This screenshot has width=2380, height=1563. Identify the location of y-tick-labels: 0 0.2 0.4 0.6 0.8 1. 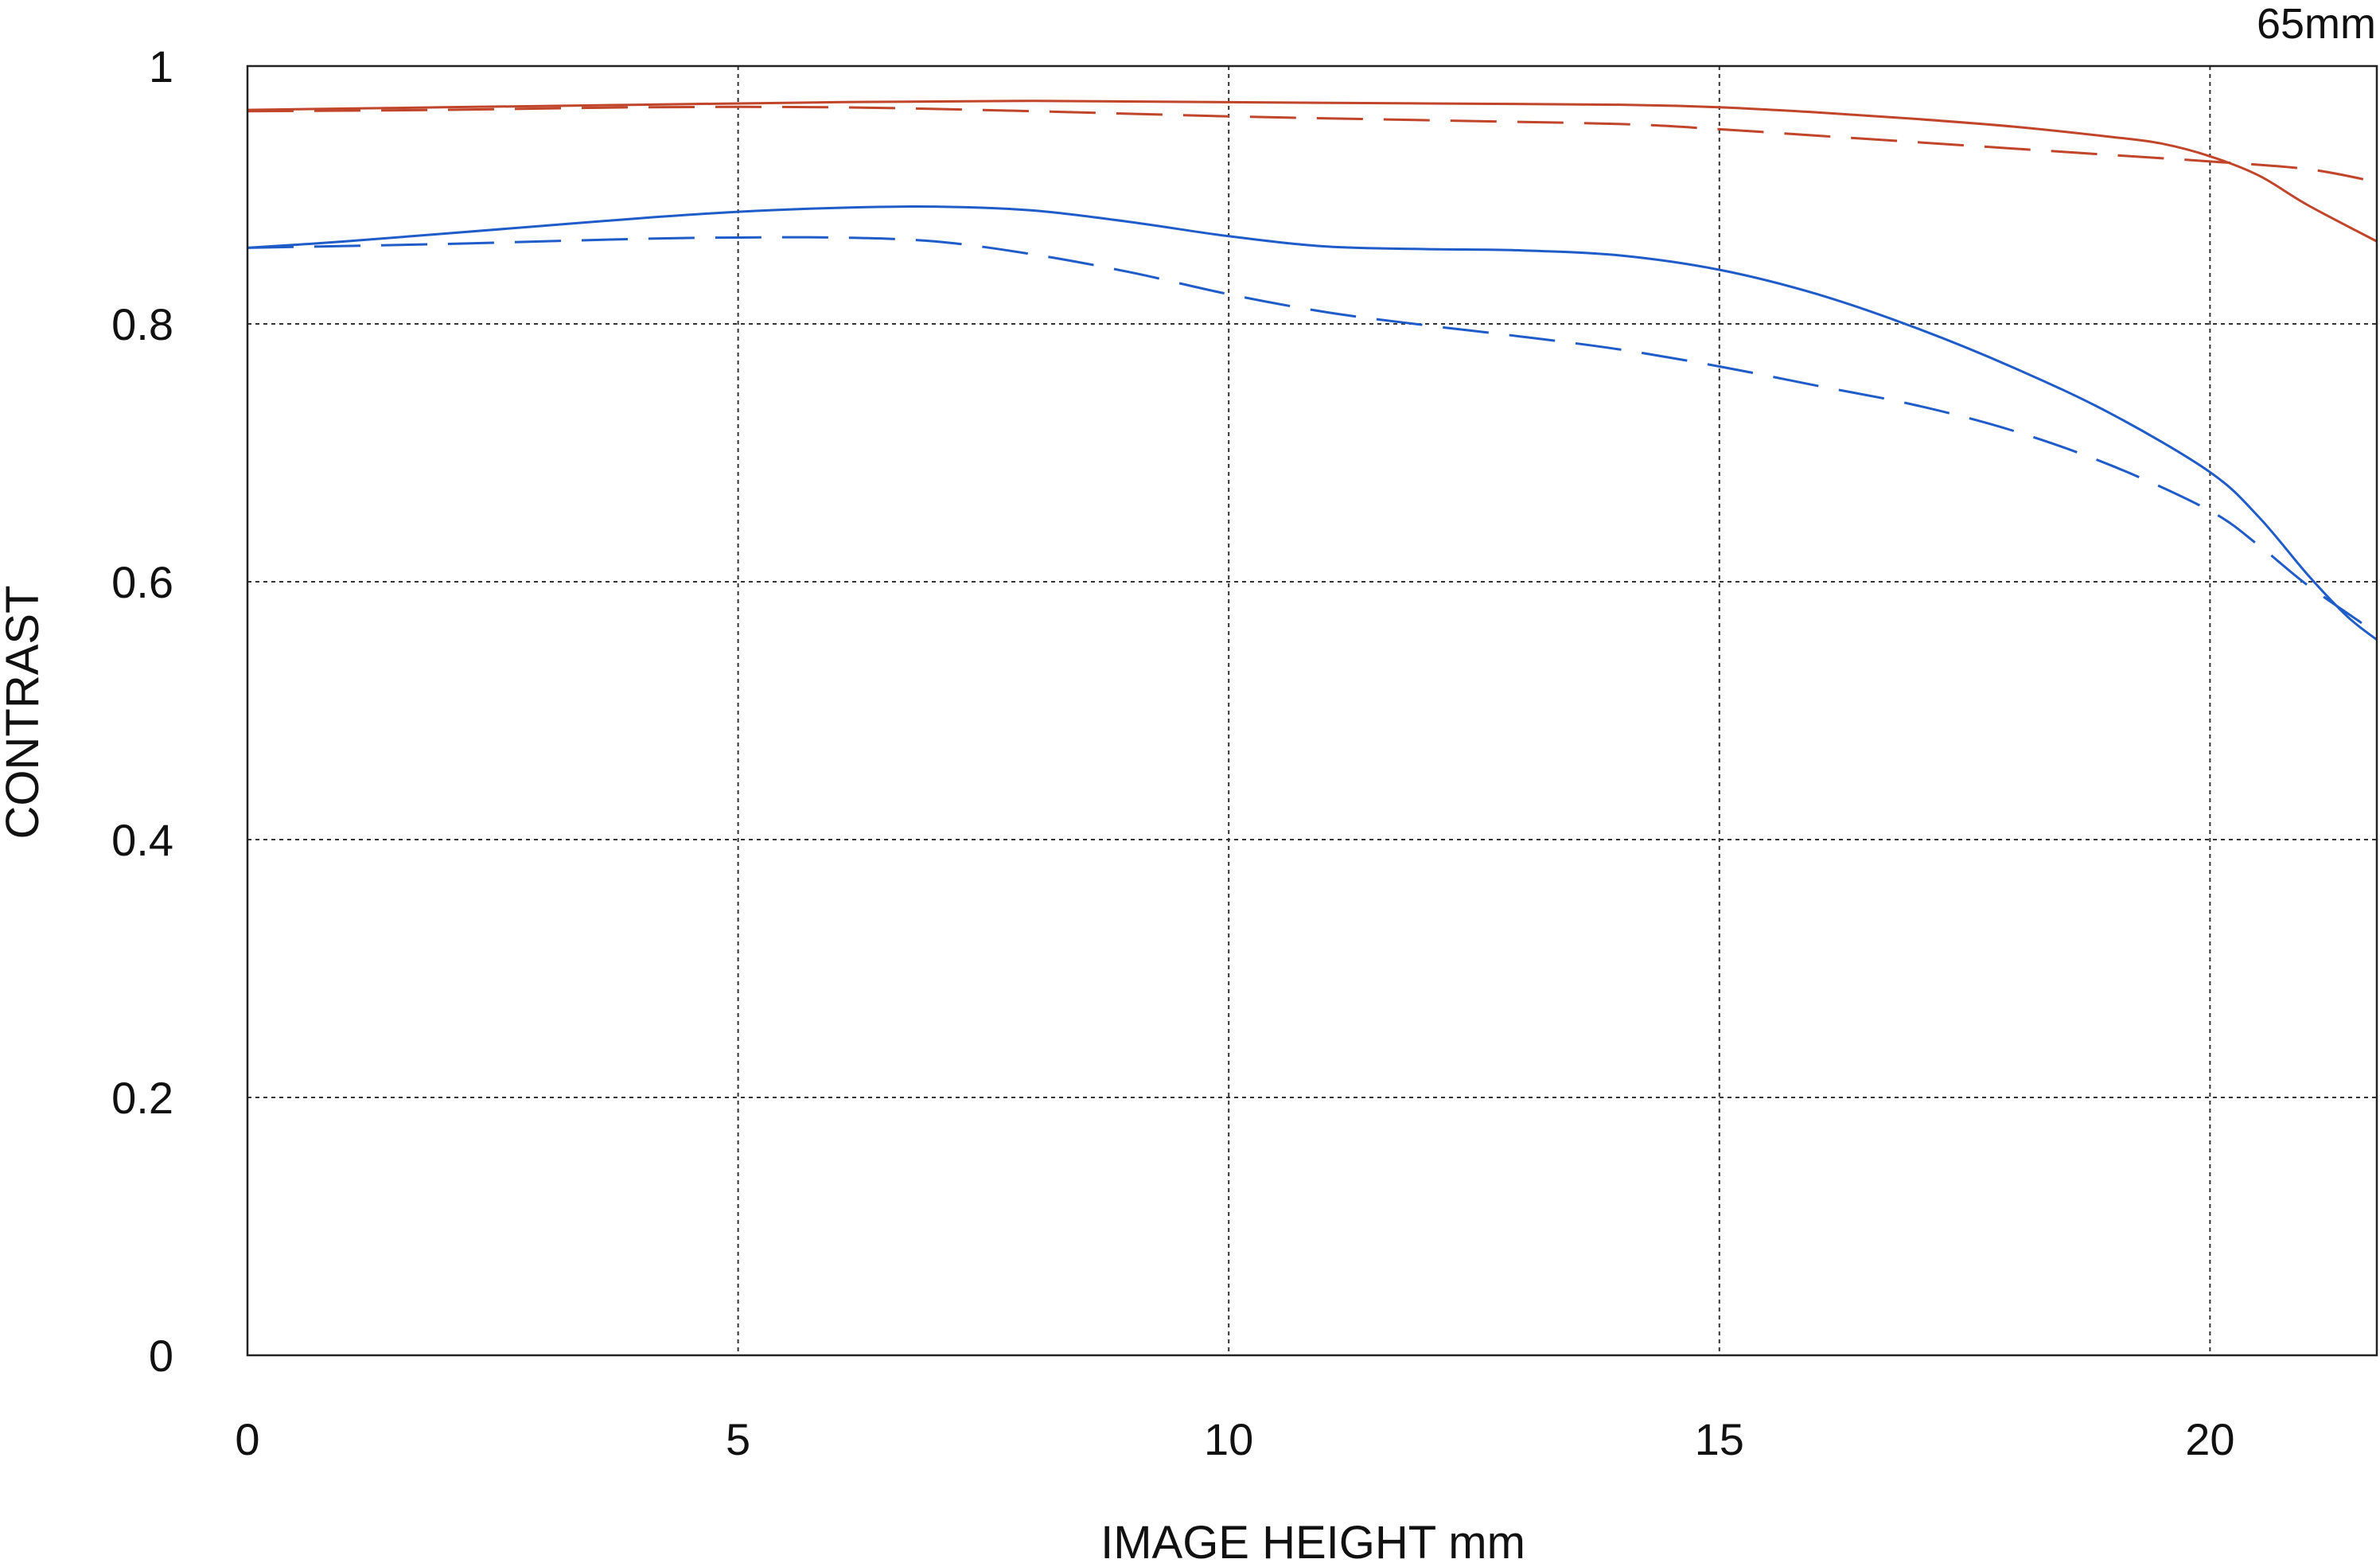
(142, 711).